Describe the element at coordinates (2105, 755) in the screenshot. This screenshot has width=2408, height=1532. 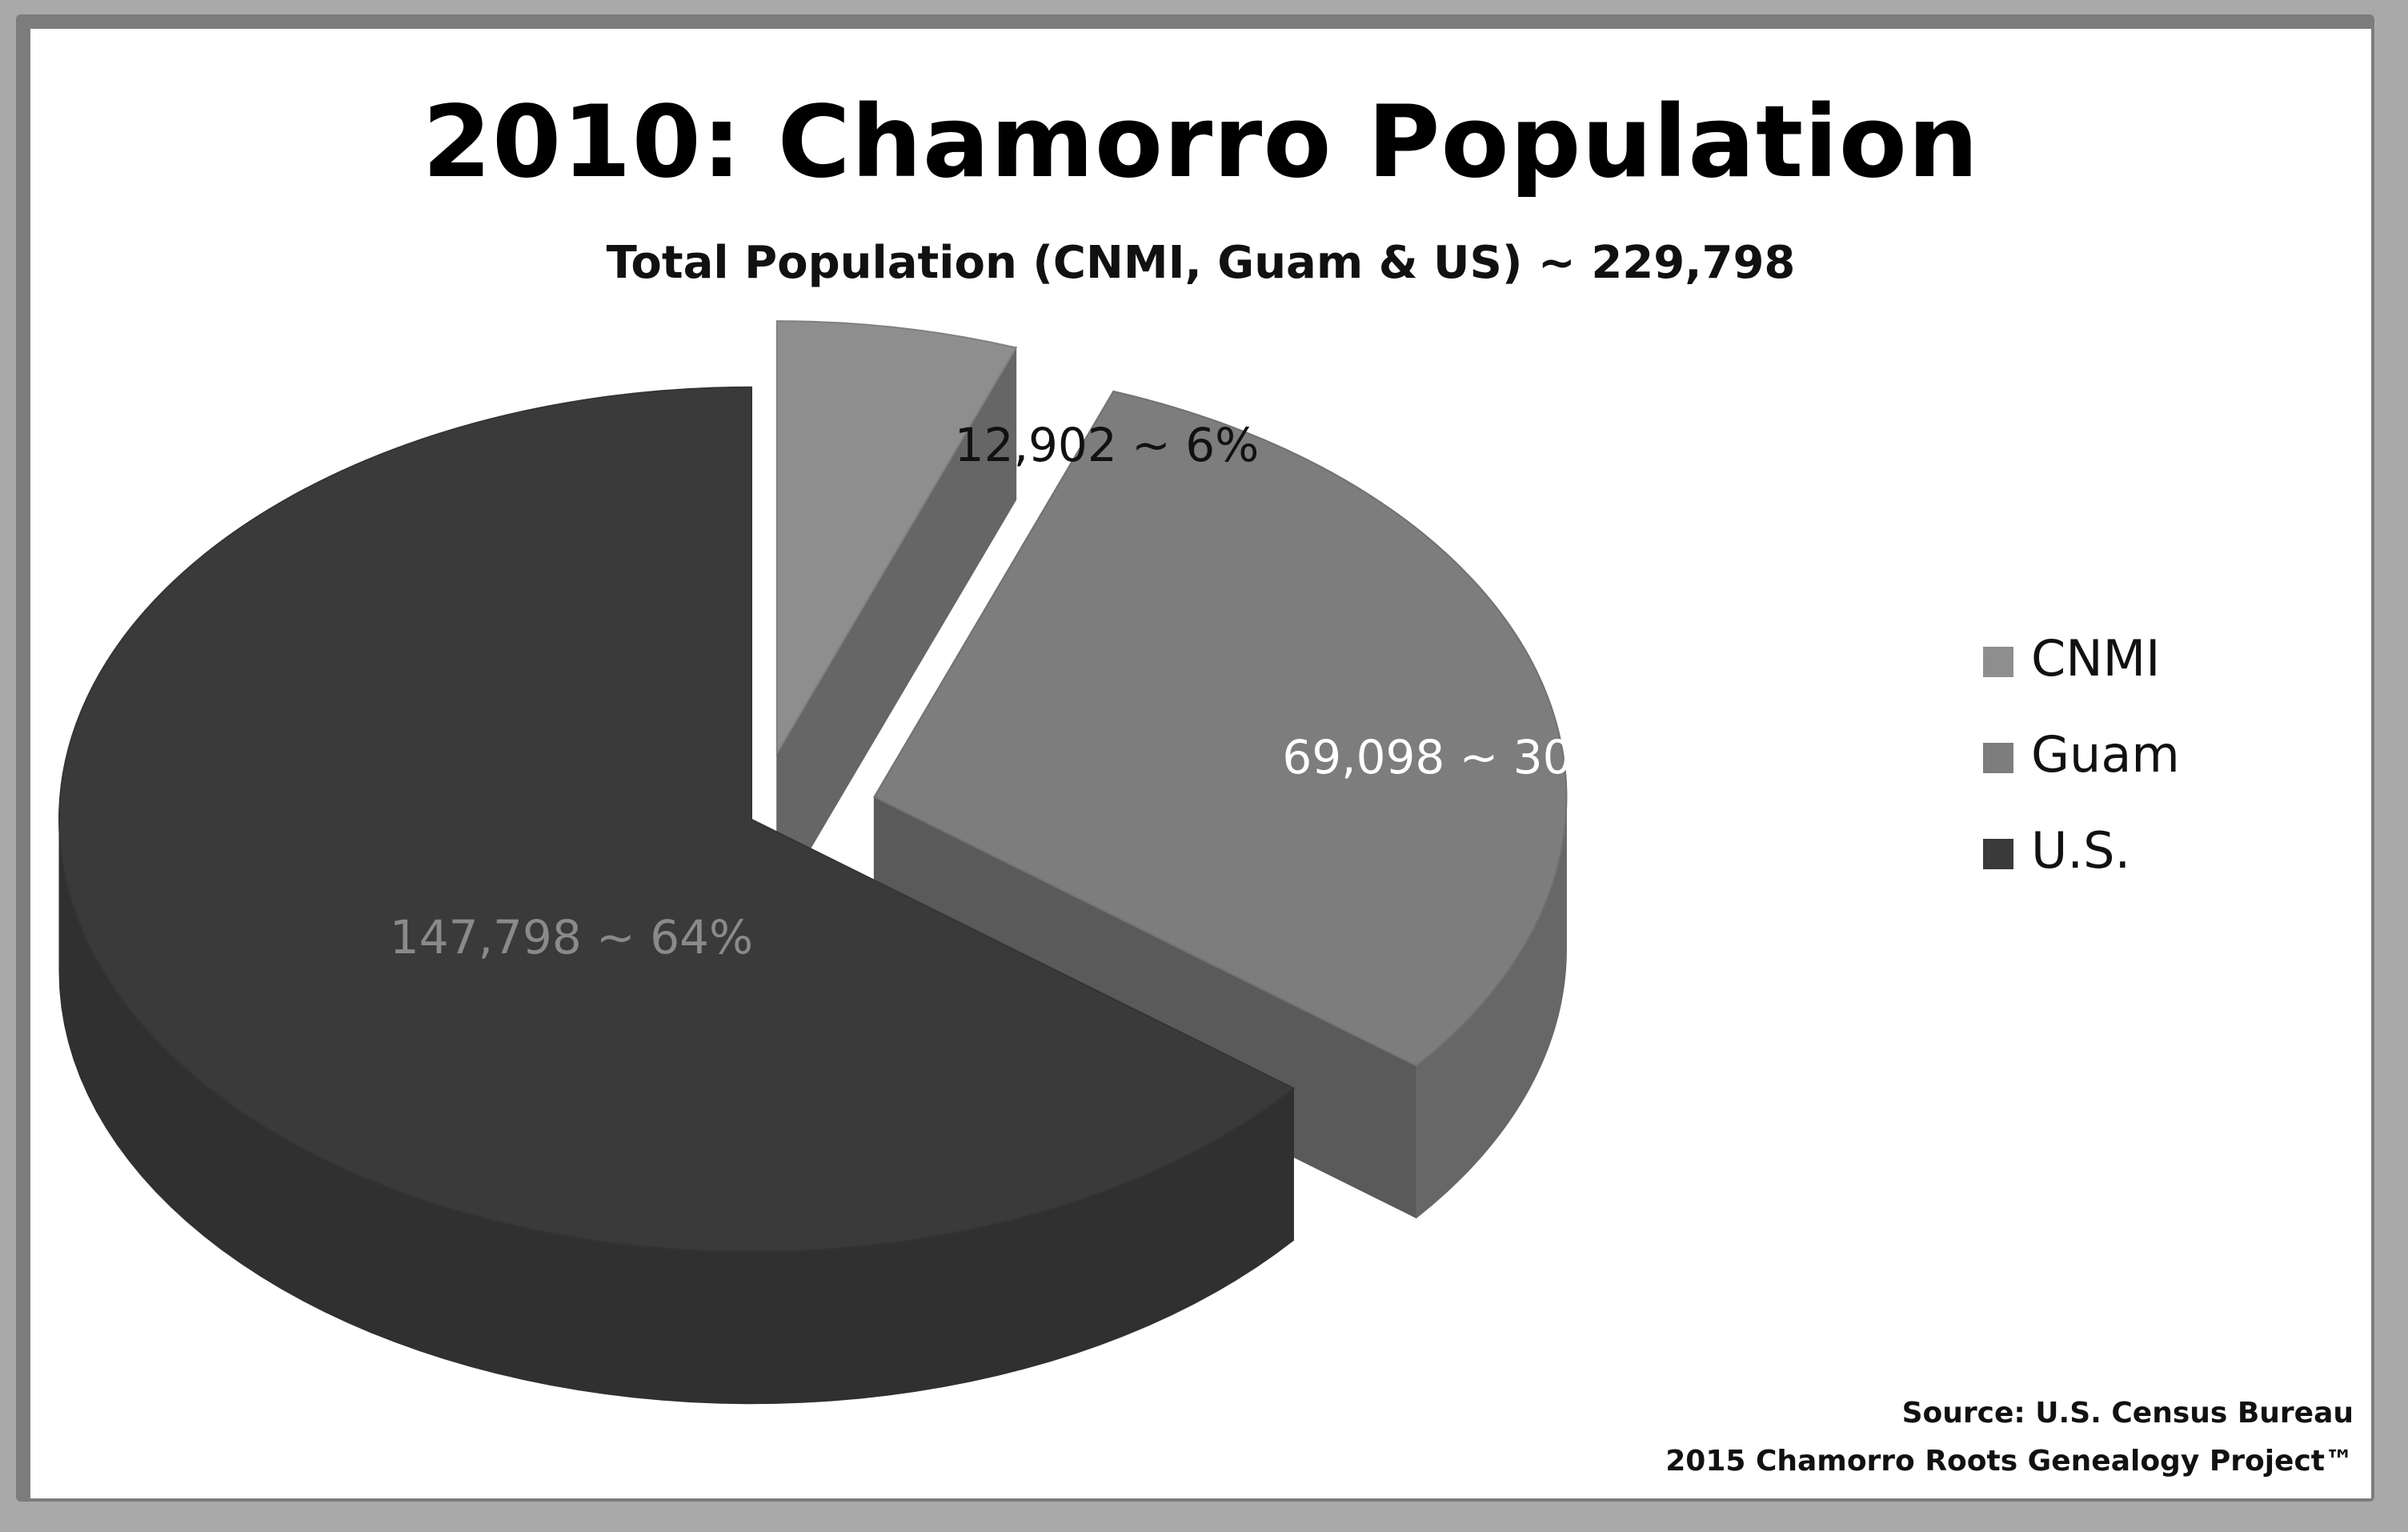
I see `legend-label-guam: Guam` at that location.